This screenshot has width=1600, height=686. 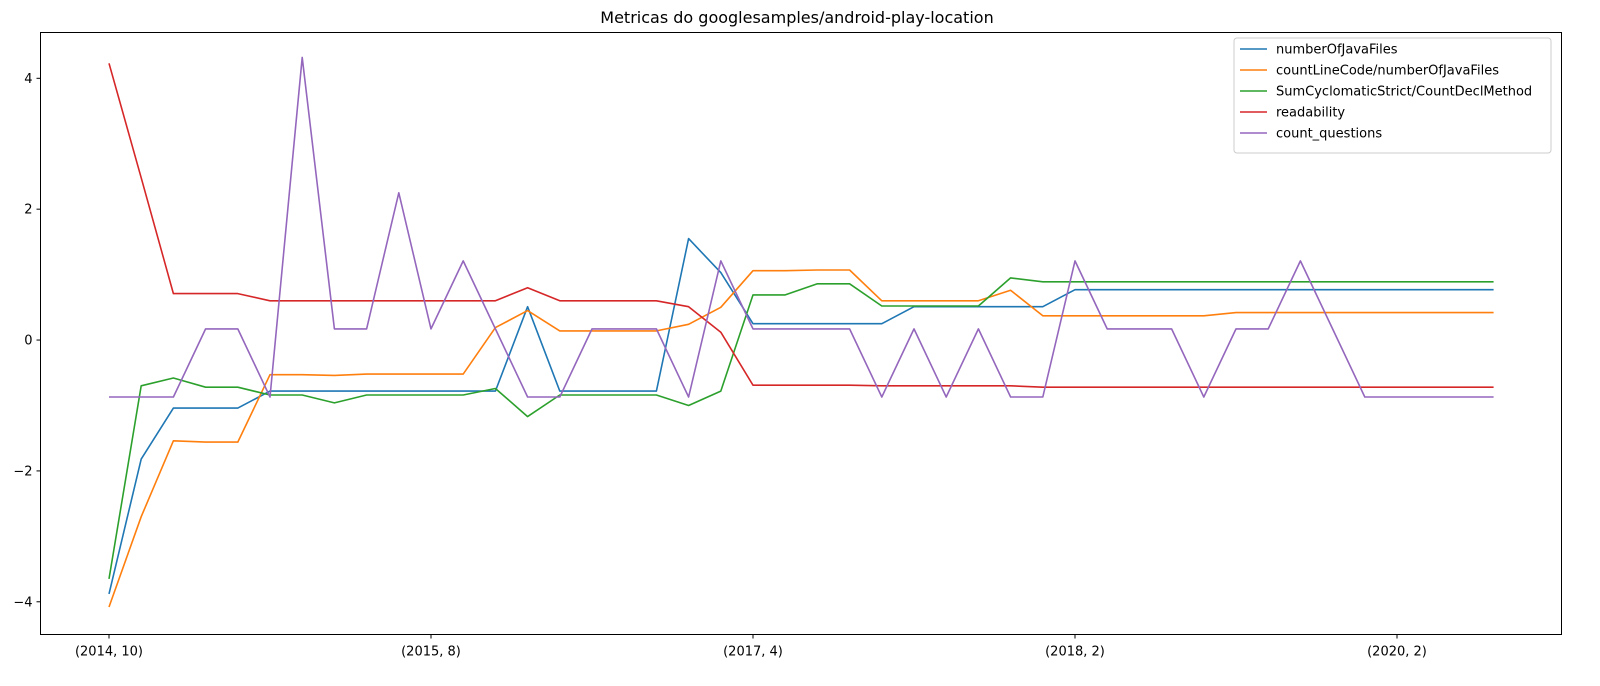 What do you see at coordinates (28, 79) in the screenshot?
I see `y-tick-label: 4` at bounding box center [28, 79].